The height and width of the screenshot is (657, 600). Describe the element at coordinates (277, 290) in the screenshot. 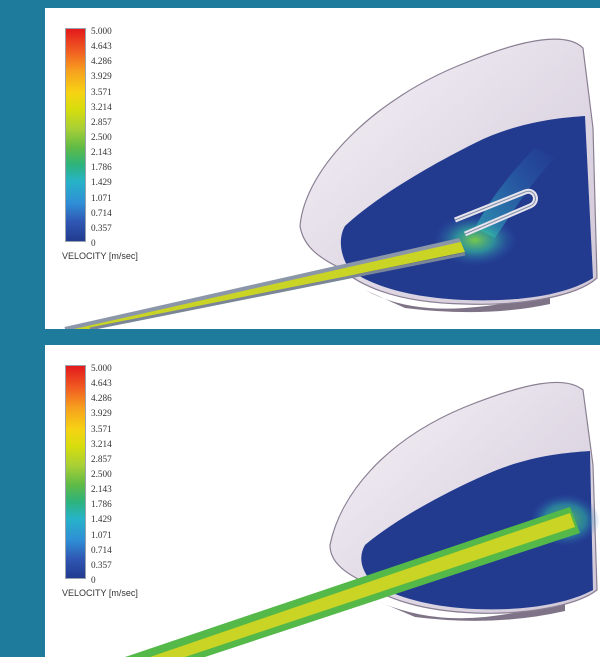

I see `pipe-wall-lower` at that location.